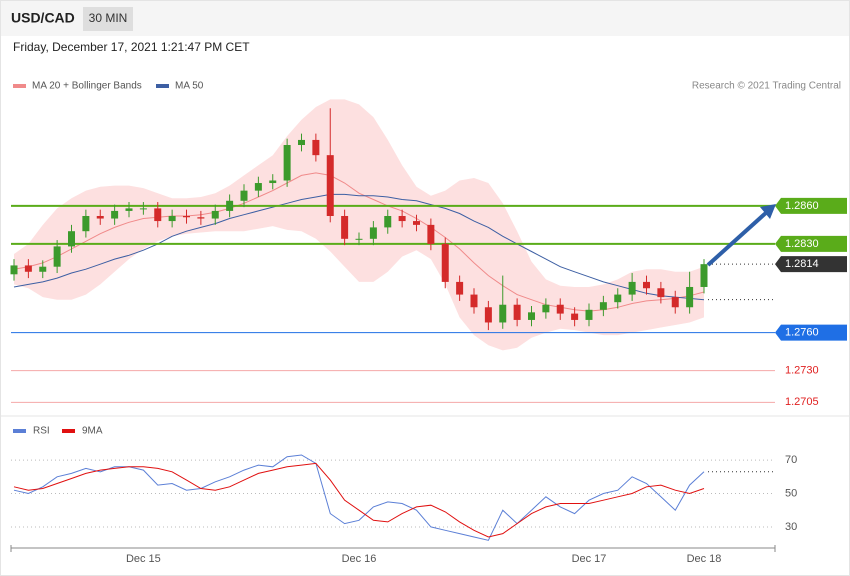  I want to click on legend-label: RSI, so click(41, 431).